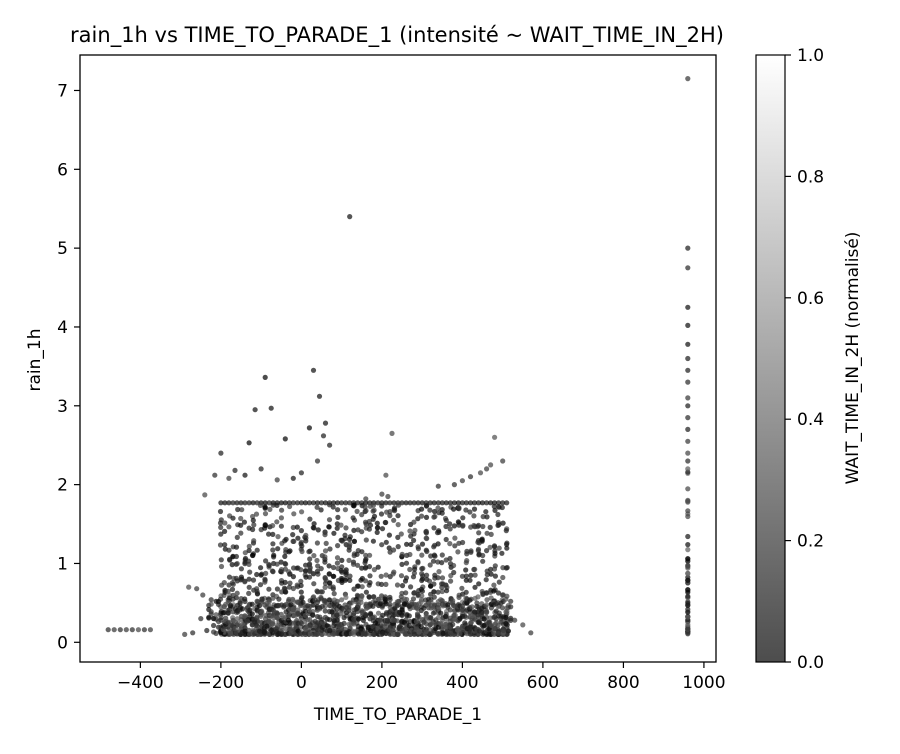  I want to click on y-tick-label: 2, so click(62, 486).